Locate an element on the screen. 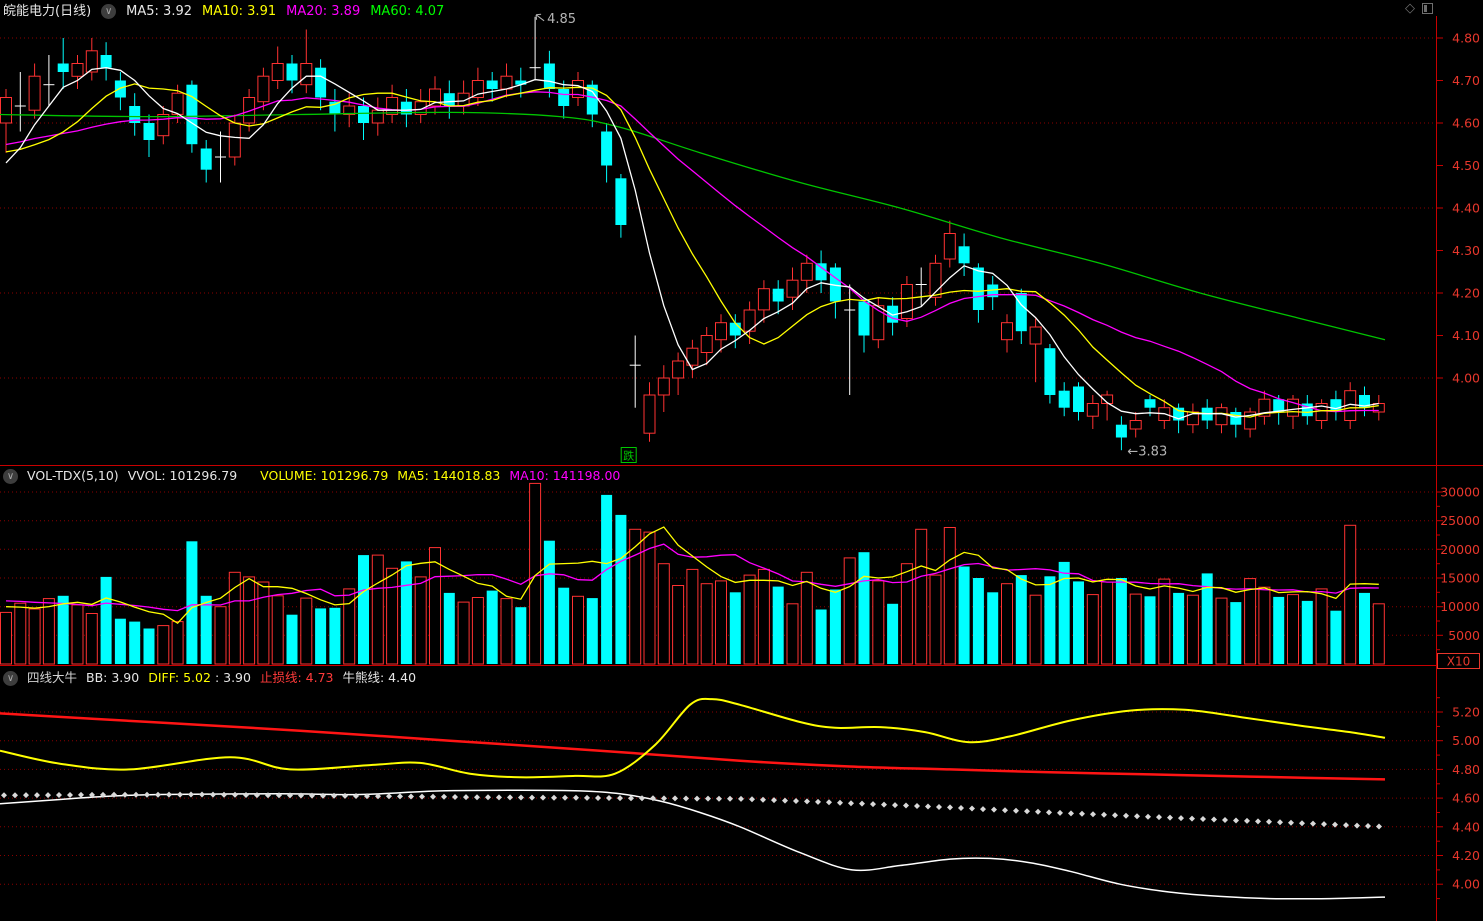 The width and height of the screenshot is (1483, 921). svg-text: 4.10 is located at coordinates (1466, 335).